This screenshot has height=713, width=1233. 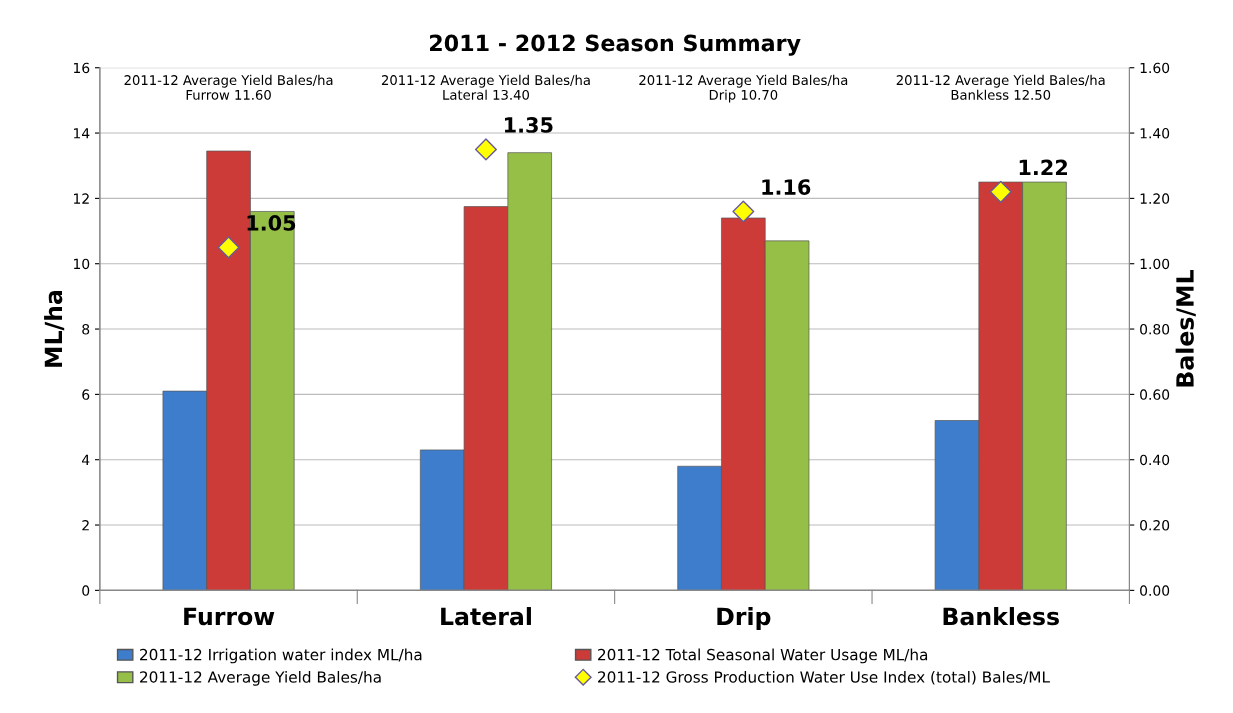 What do you see at coordinates (1155, 329) in the screenshot?
I see `y2-tick-label: 0.80` at bounding box center [1155, 329].